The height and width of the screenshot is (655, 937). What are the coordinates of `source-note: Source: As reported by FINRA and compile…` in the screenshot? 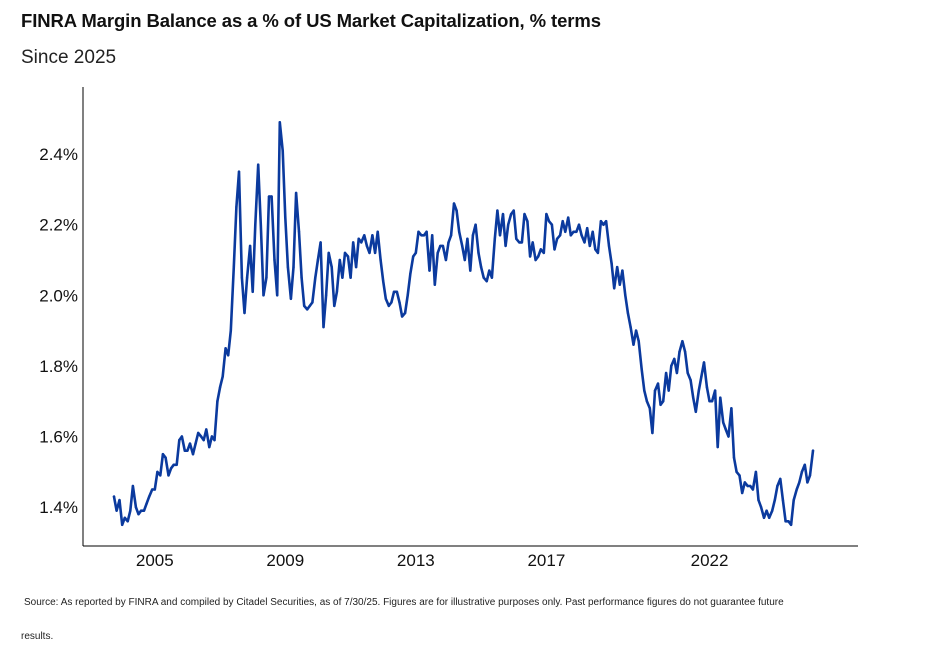 It's located at (472, 620).